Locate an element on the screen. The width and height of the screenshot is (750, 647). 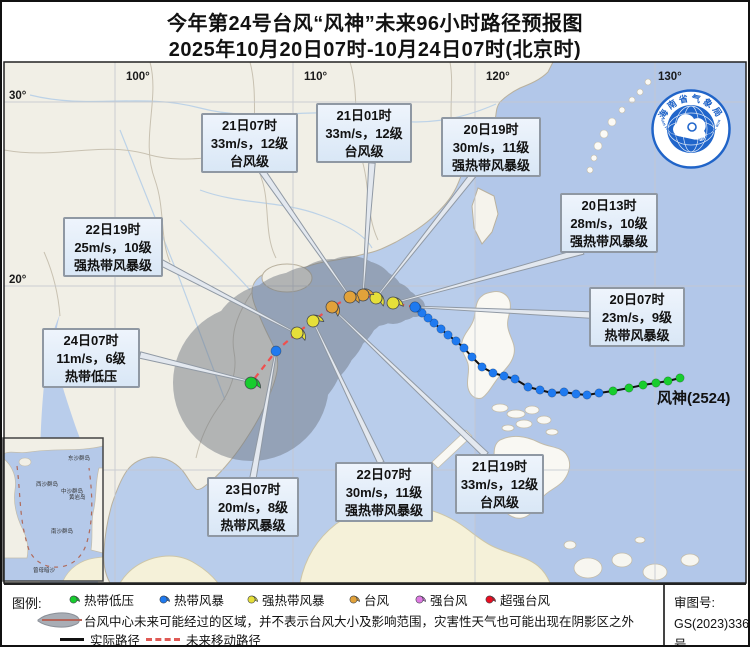
callout-20d13h: 20日13时 28m/s，10级 强热带风暴级 is located at coordinates (609, 223).